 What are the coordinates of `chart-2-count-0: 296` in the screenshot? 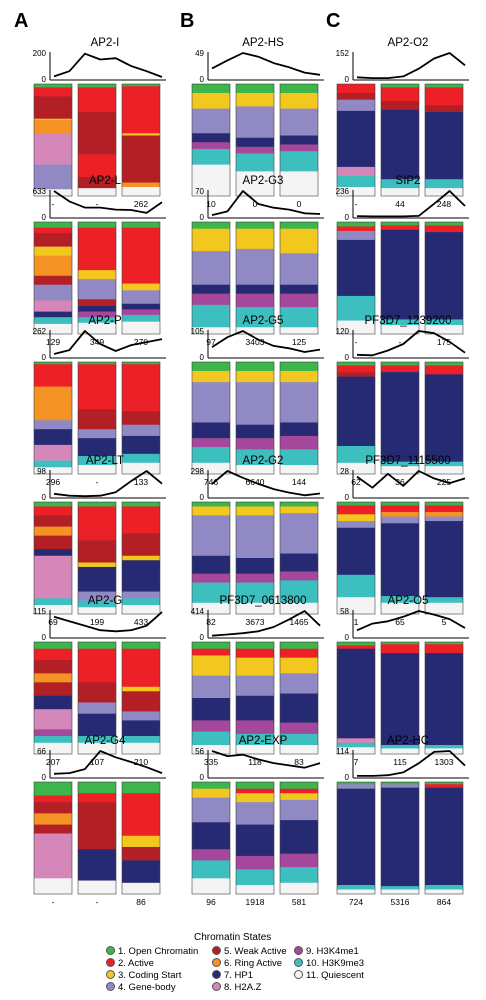 It's located at (53, 482).